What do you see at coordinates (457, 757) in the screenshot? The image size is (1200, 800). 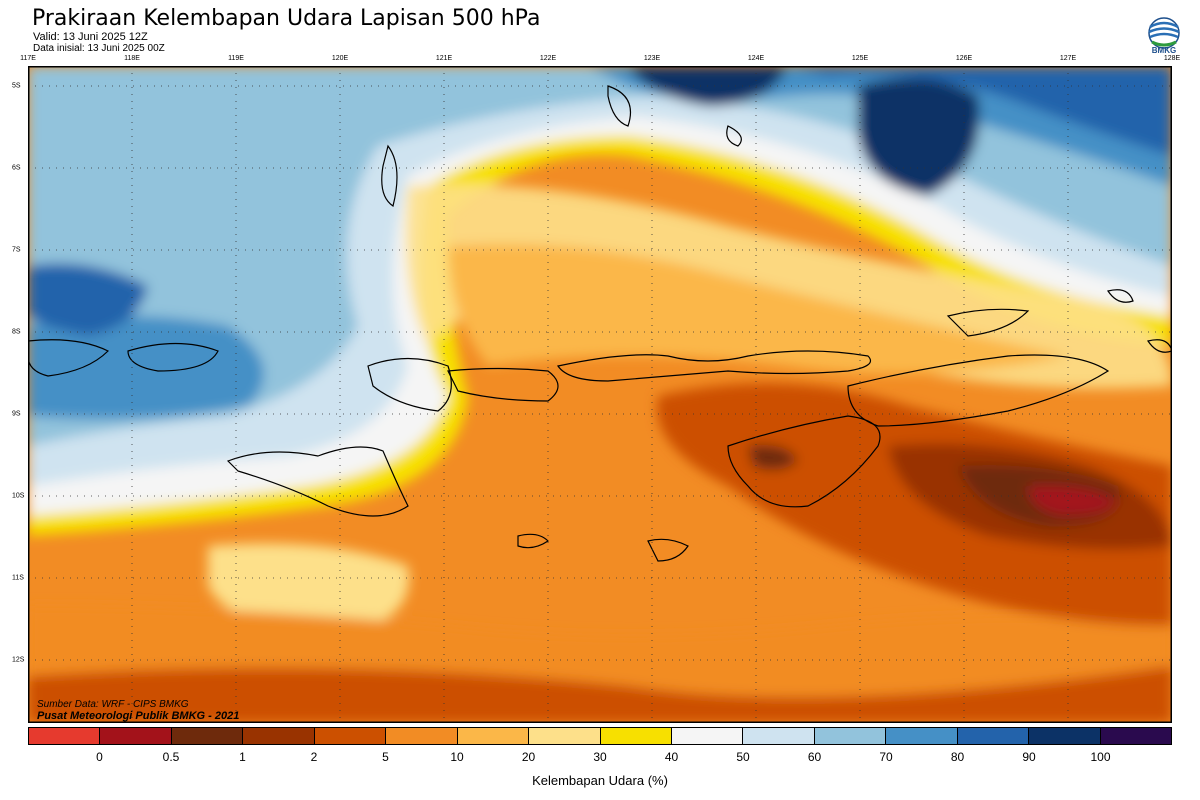 I see `colorbar-tick-label: 10` at bounding box center [457, 757].